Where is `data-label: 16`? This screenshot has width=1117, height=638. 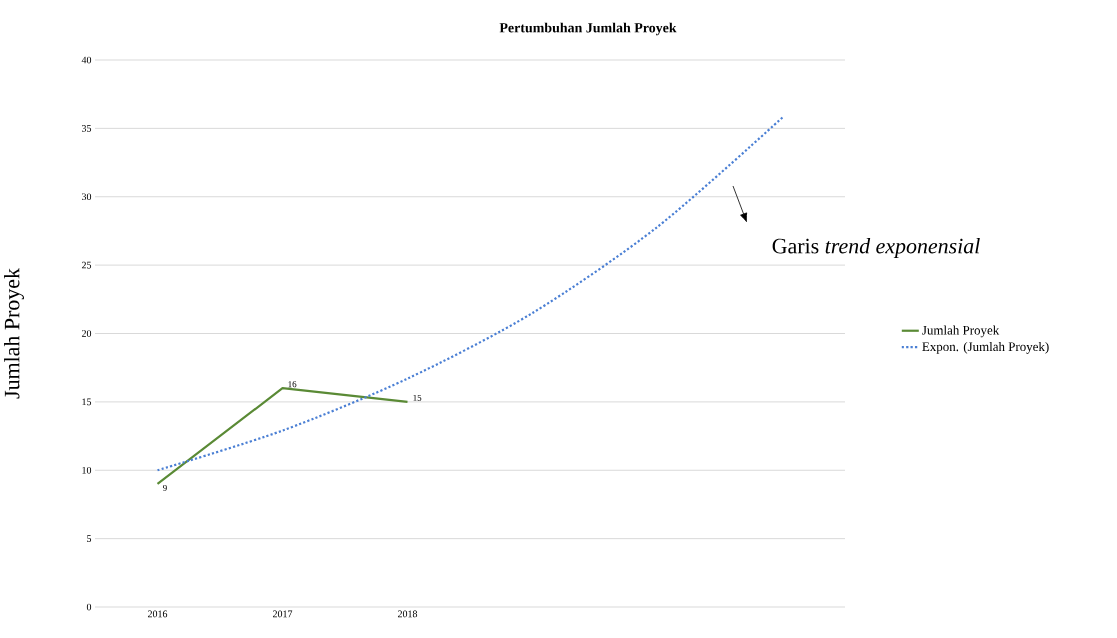 data-label: 16 is located at coordinates (292, 384).